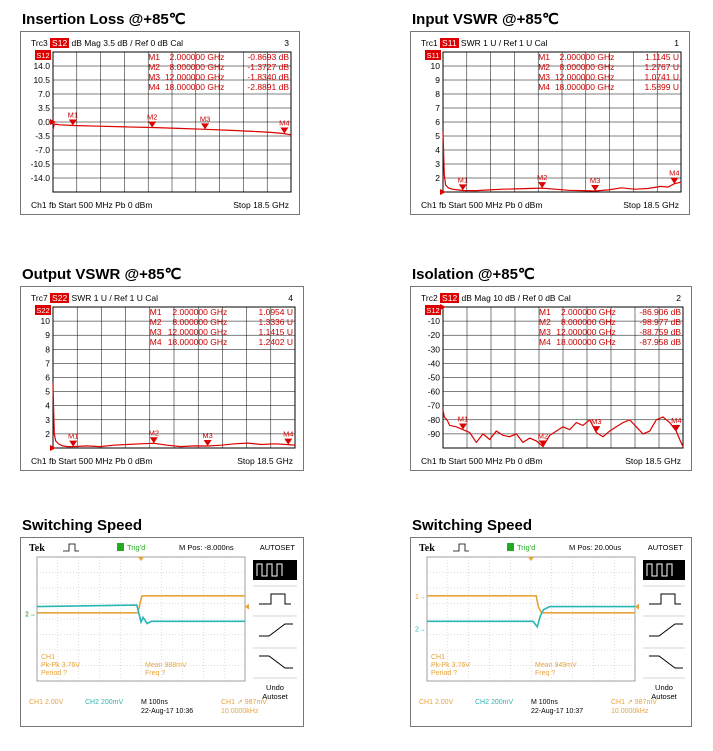 The height and width of the screenshot is (751, 713). I want to click on trace-marker-label: M3, so click(205, 118).